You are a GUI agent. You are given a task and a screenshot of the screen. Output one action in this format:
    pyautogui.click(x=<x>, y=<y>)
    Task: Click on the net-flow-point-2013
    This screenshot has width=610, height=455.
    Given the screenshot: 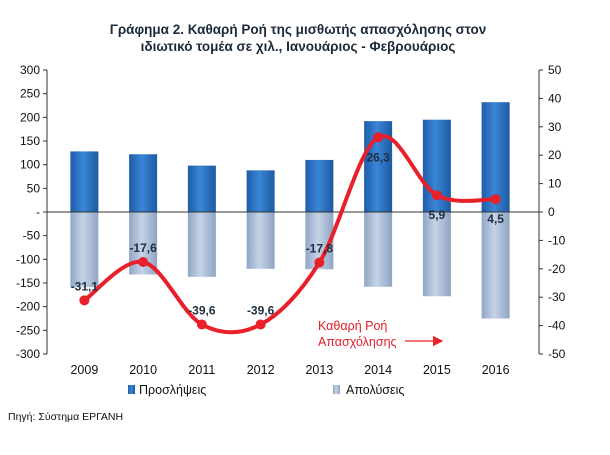 What is the action you would take?
    pyautogui.click(x=319, y=262)
    